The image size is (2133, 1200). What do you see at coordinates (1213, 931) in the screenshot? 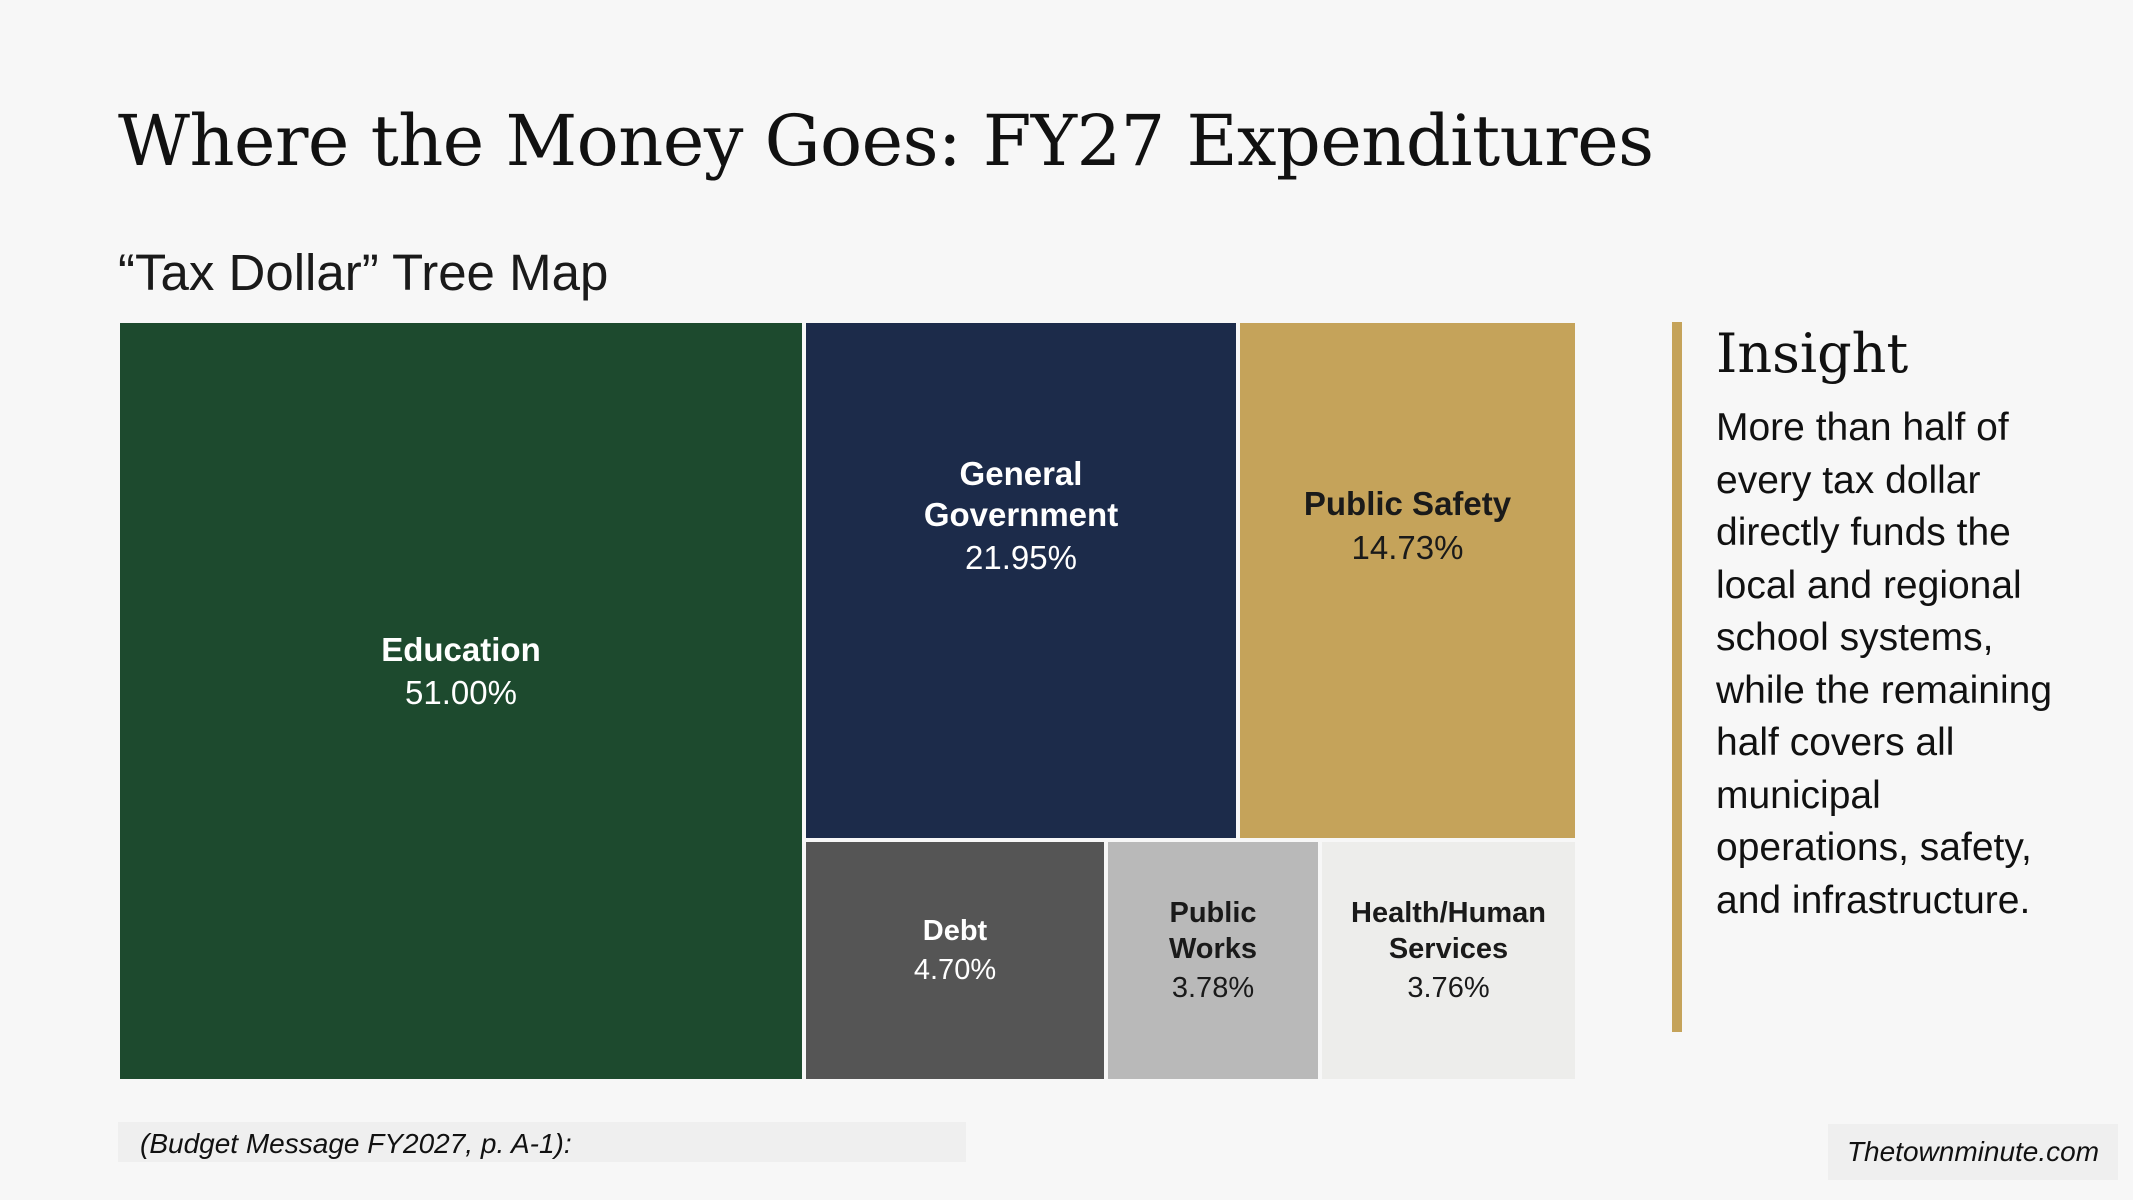
I see `tile-name: Public Works` at bounding box center [1213, 931].